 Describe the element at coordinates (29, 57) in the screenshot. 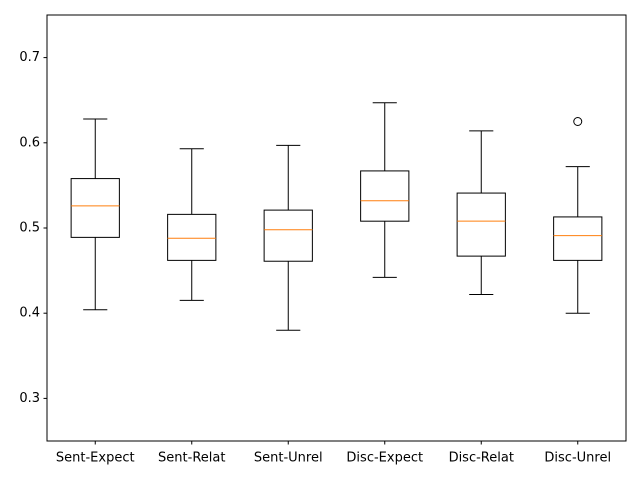

I see `y-tick-label: 0.7` at that location.